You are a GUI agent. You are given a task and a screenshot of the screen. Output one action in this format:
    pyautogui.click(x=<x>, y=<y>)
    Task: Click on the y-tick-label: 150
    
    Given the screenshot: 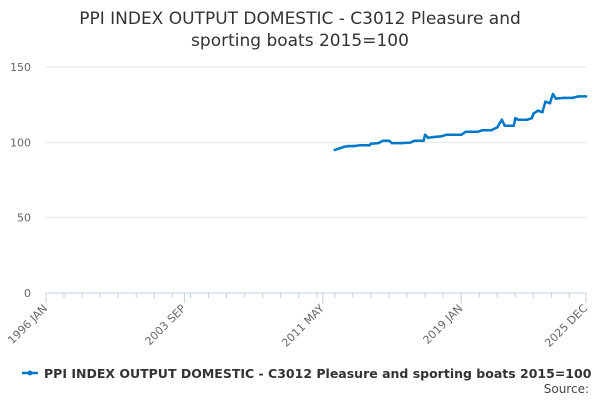 What is the action you would take?
    pyautogui.click(x=20, y=67)
    